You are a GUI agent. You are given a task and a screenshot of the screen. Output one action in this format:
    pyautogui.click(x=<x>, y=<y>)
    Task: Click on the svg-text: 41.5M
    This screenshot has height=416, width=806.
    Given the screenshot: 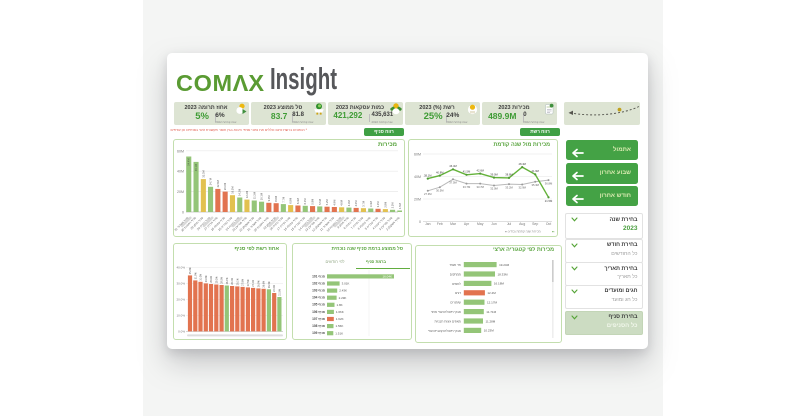 What is the action you would take?
    pyautogui.click(x=467, y=172)
    